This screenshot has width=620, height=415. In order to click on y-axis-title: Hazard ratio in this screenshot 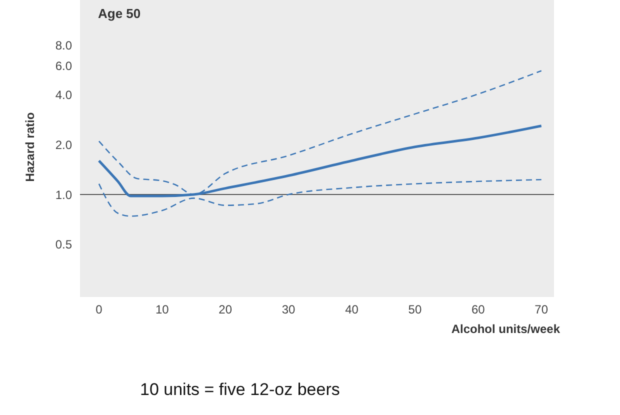, I will do `click(30, 147)`.